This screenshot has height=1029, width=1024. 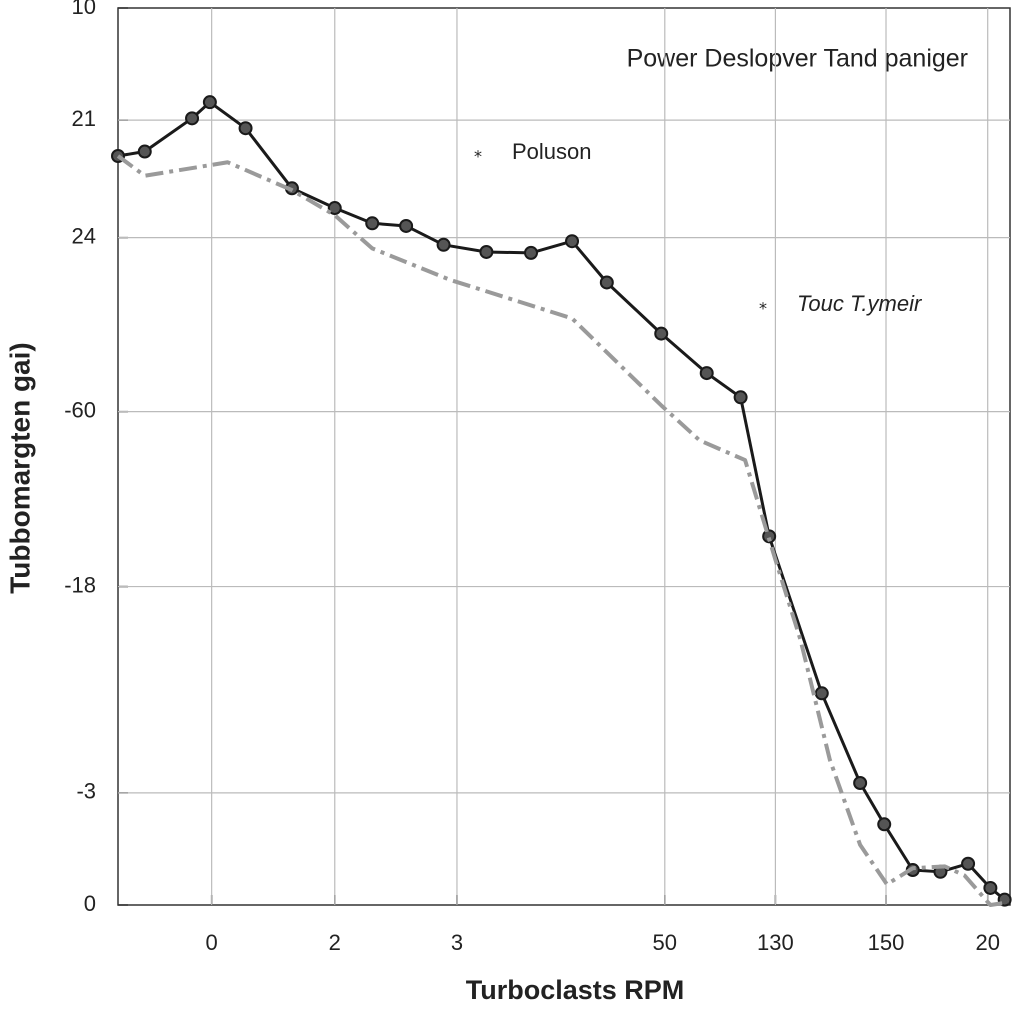 What do you see at coordinates (575, 990) in the screenshot?
I see `x-axis-label: Turboclasts RPM` at bounding box center [575, 990].